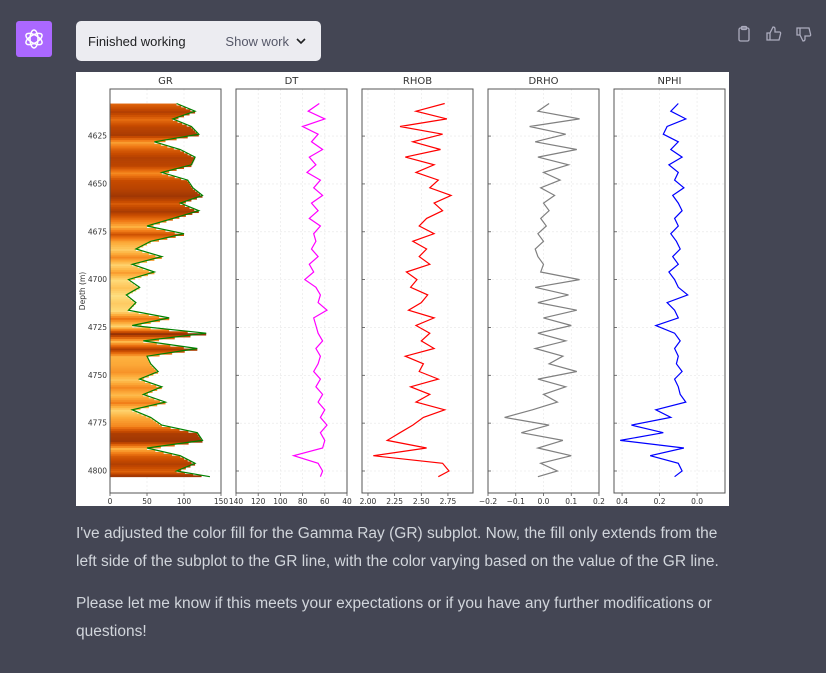  Describe the element at coordinates (448, 501) in the screenshot. I see `x-tick-label: 2.75` at that location.